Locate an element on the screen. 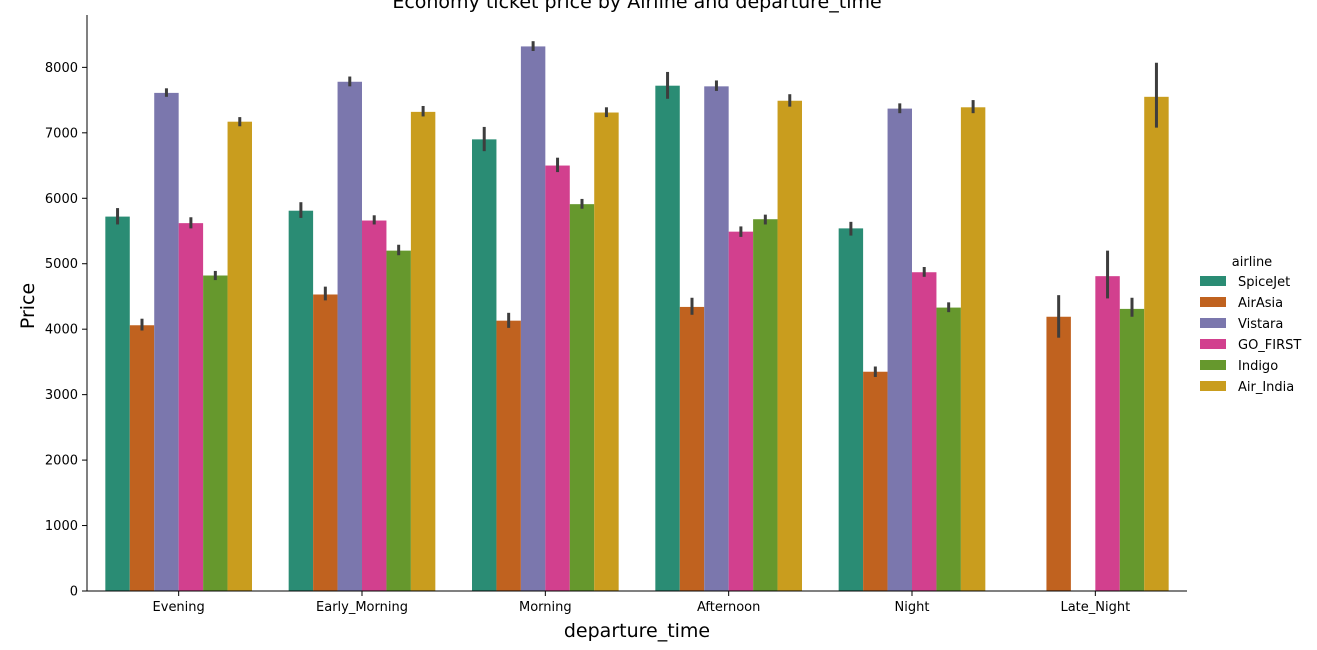 The height and width of the screenshot is (650, 1317). bar-GO_FIRST-Afternoon is located at coordinates (741, 411).